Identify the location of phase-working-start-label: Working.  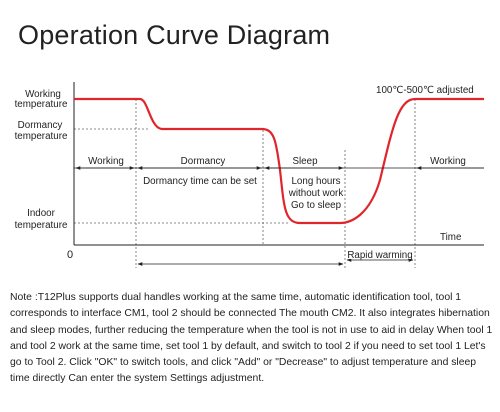
(106, 161).